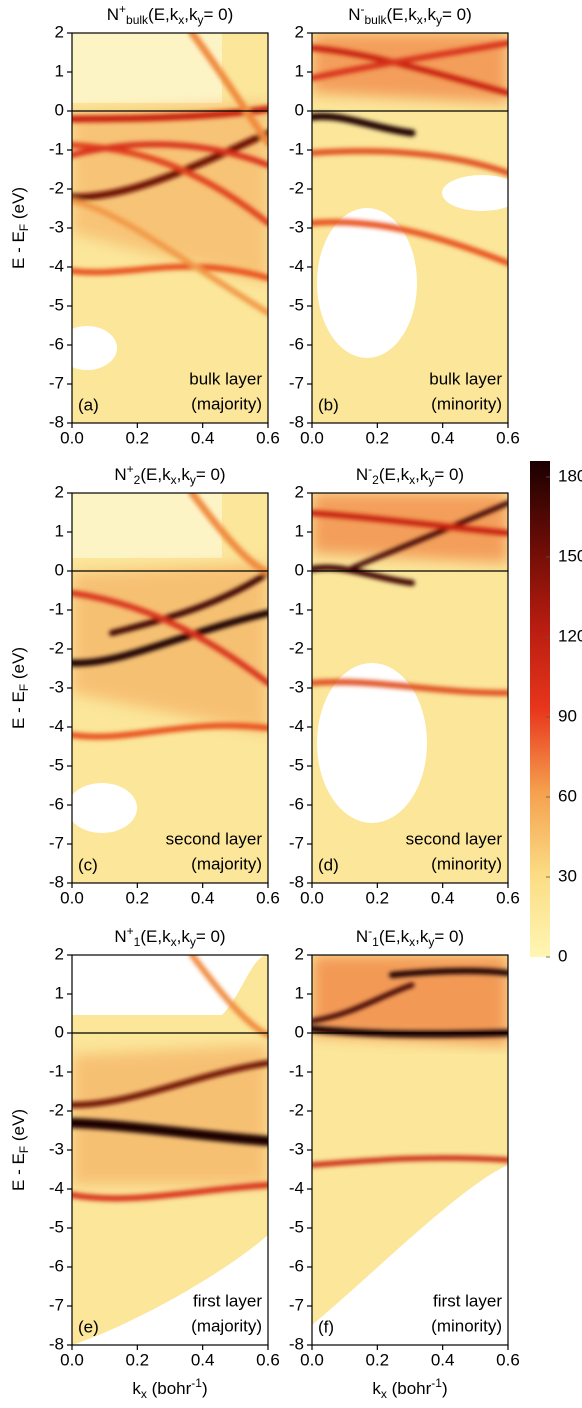 Image resolution: width=582 pixels, height=1408 pixels. What do you see at coordinates (436, 1383) in the screenshot?
I see `x-axis-label-part: -1` at bounding box center [436, 1383].